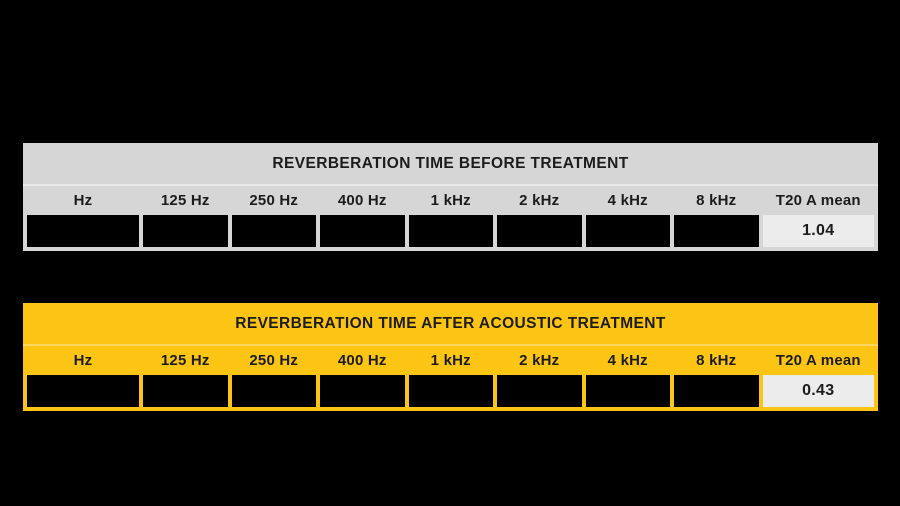 The image size is (900, 506). I want to click on mean-value-cell: 0.43, so click(818, 391).